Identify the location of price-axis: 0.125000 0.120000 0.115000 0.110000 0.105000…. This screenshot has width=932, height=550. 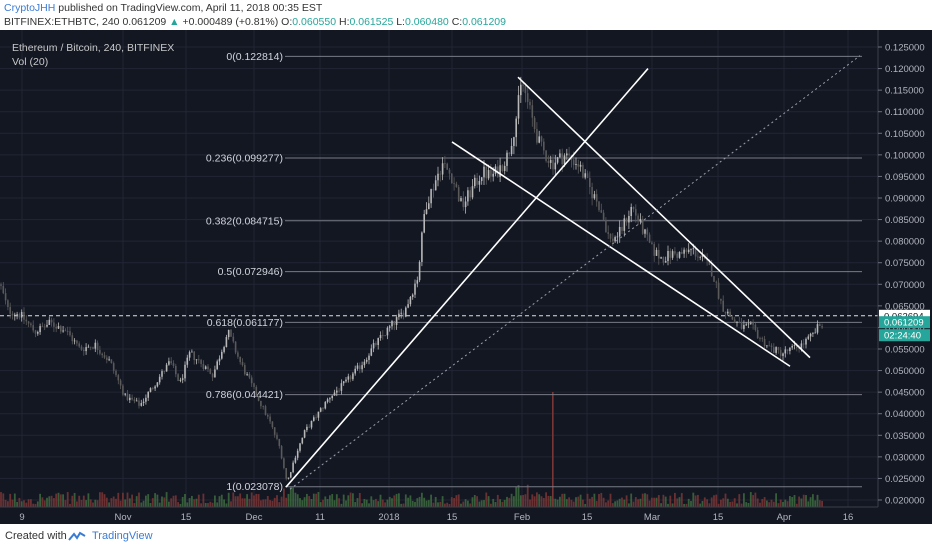
(901, 275).